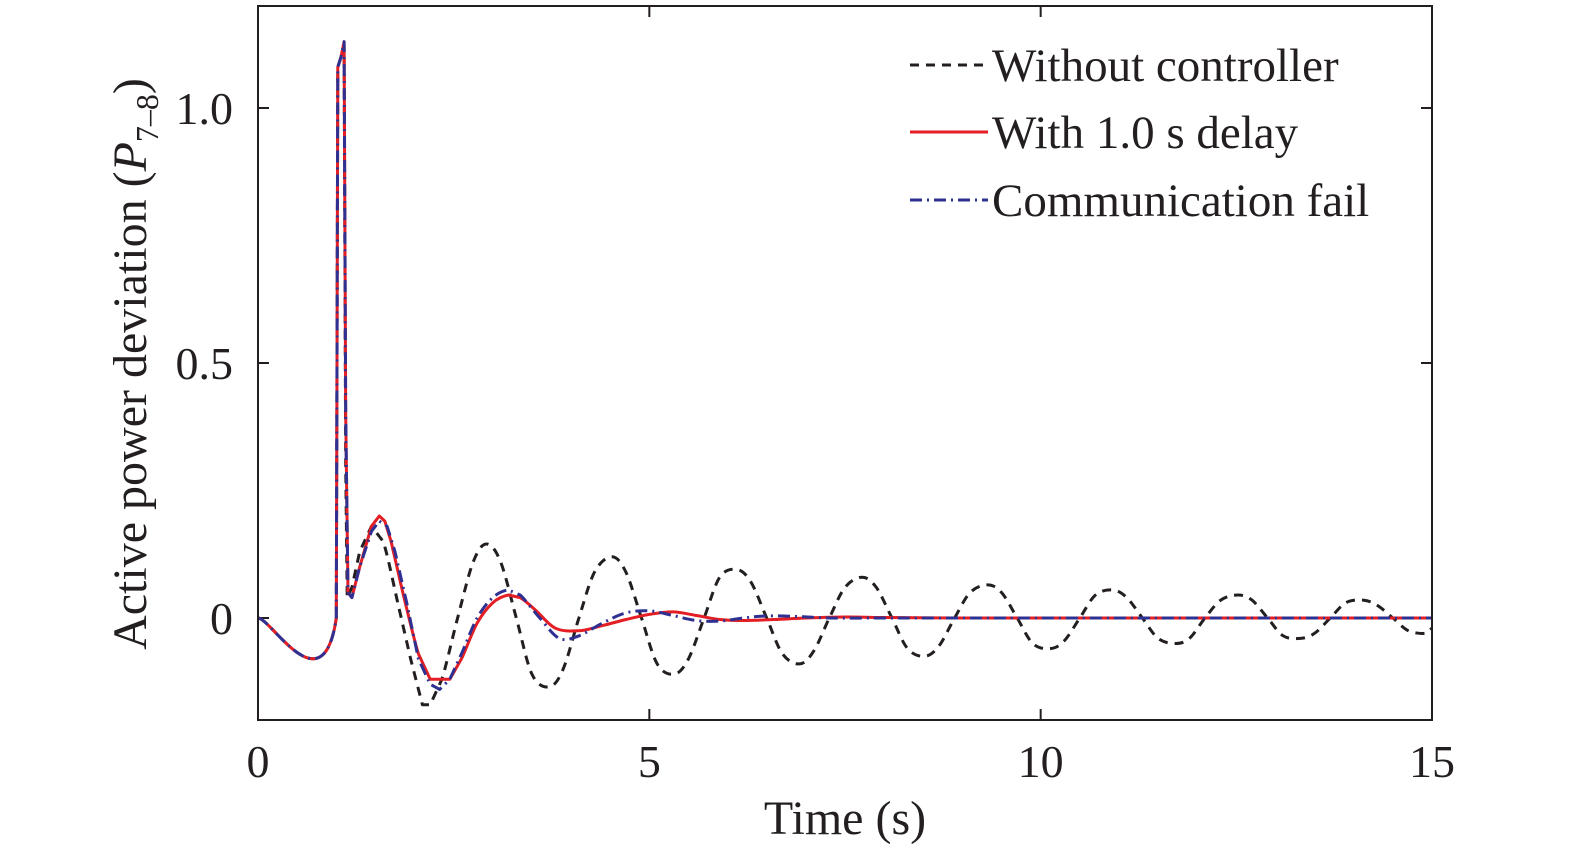 The height and width of the screenshot is (854, 1575). I want to click on x-tick-label: 5, so click(649, 761).